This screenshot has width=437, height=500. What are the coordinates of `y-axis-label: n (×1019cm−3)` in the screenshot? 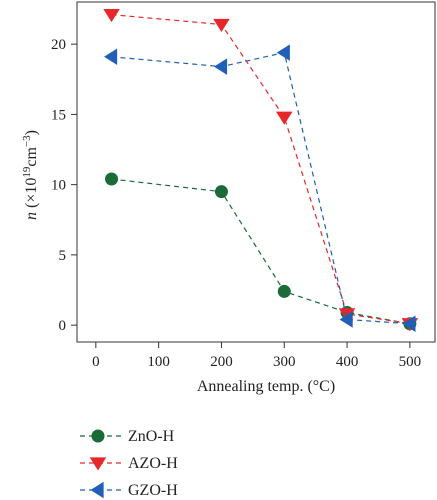 It's located at (30, 175).